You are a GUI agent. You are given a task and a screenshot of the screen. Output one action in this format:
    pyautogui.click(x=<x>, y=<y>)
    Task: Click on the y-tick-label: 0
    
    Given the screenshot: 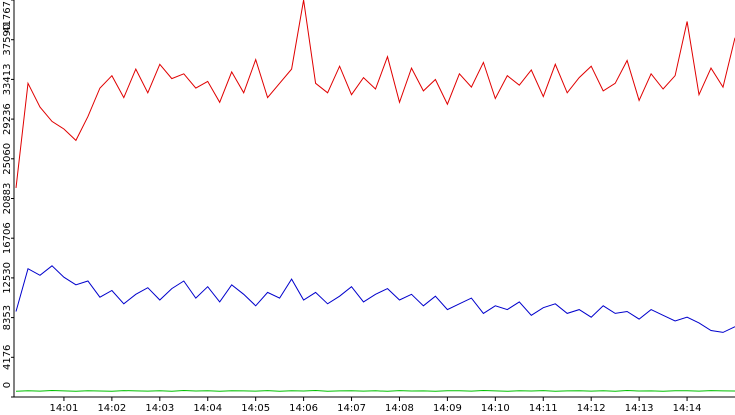 What is the action you would take?
    pyautogui.click(x=7, y=385)
    